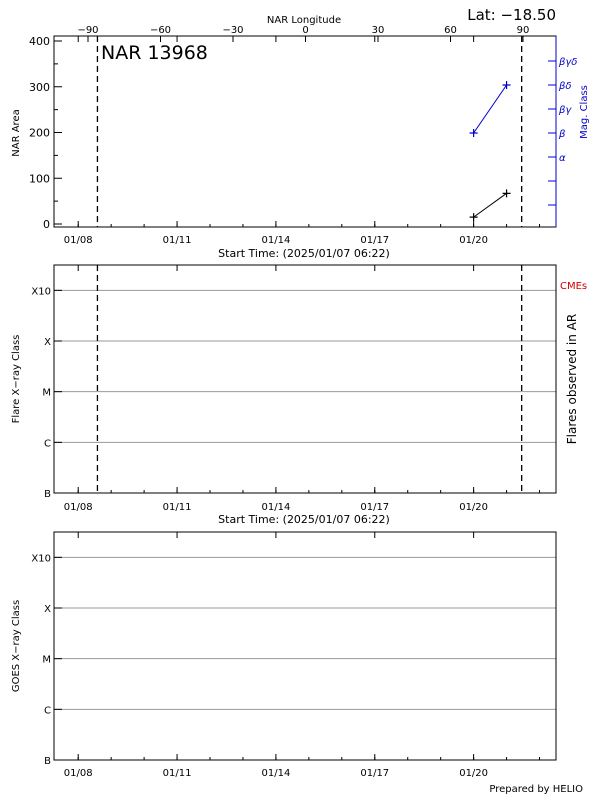  What do you see at coordinates (276, 507) in the screenshot?
I see `flare-x-tick-label: 01/14` at bounding box center [276, 507].